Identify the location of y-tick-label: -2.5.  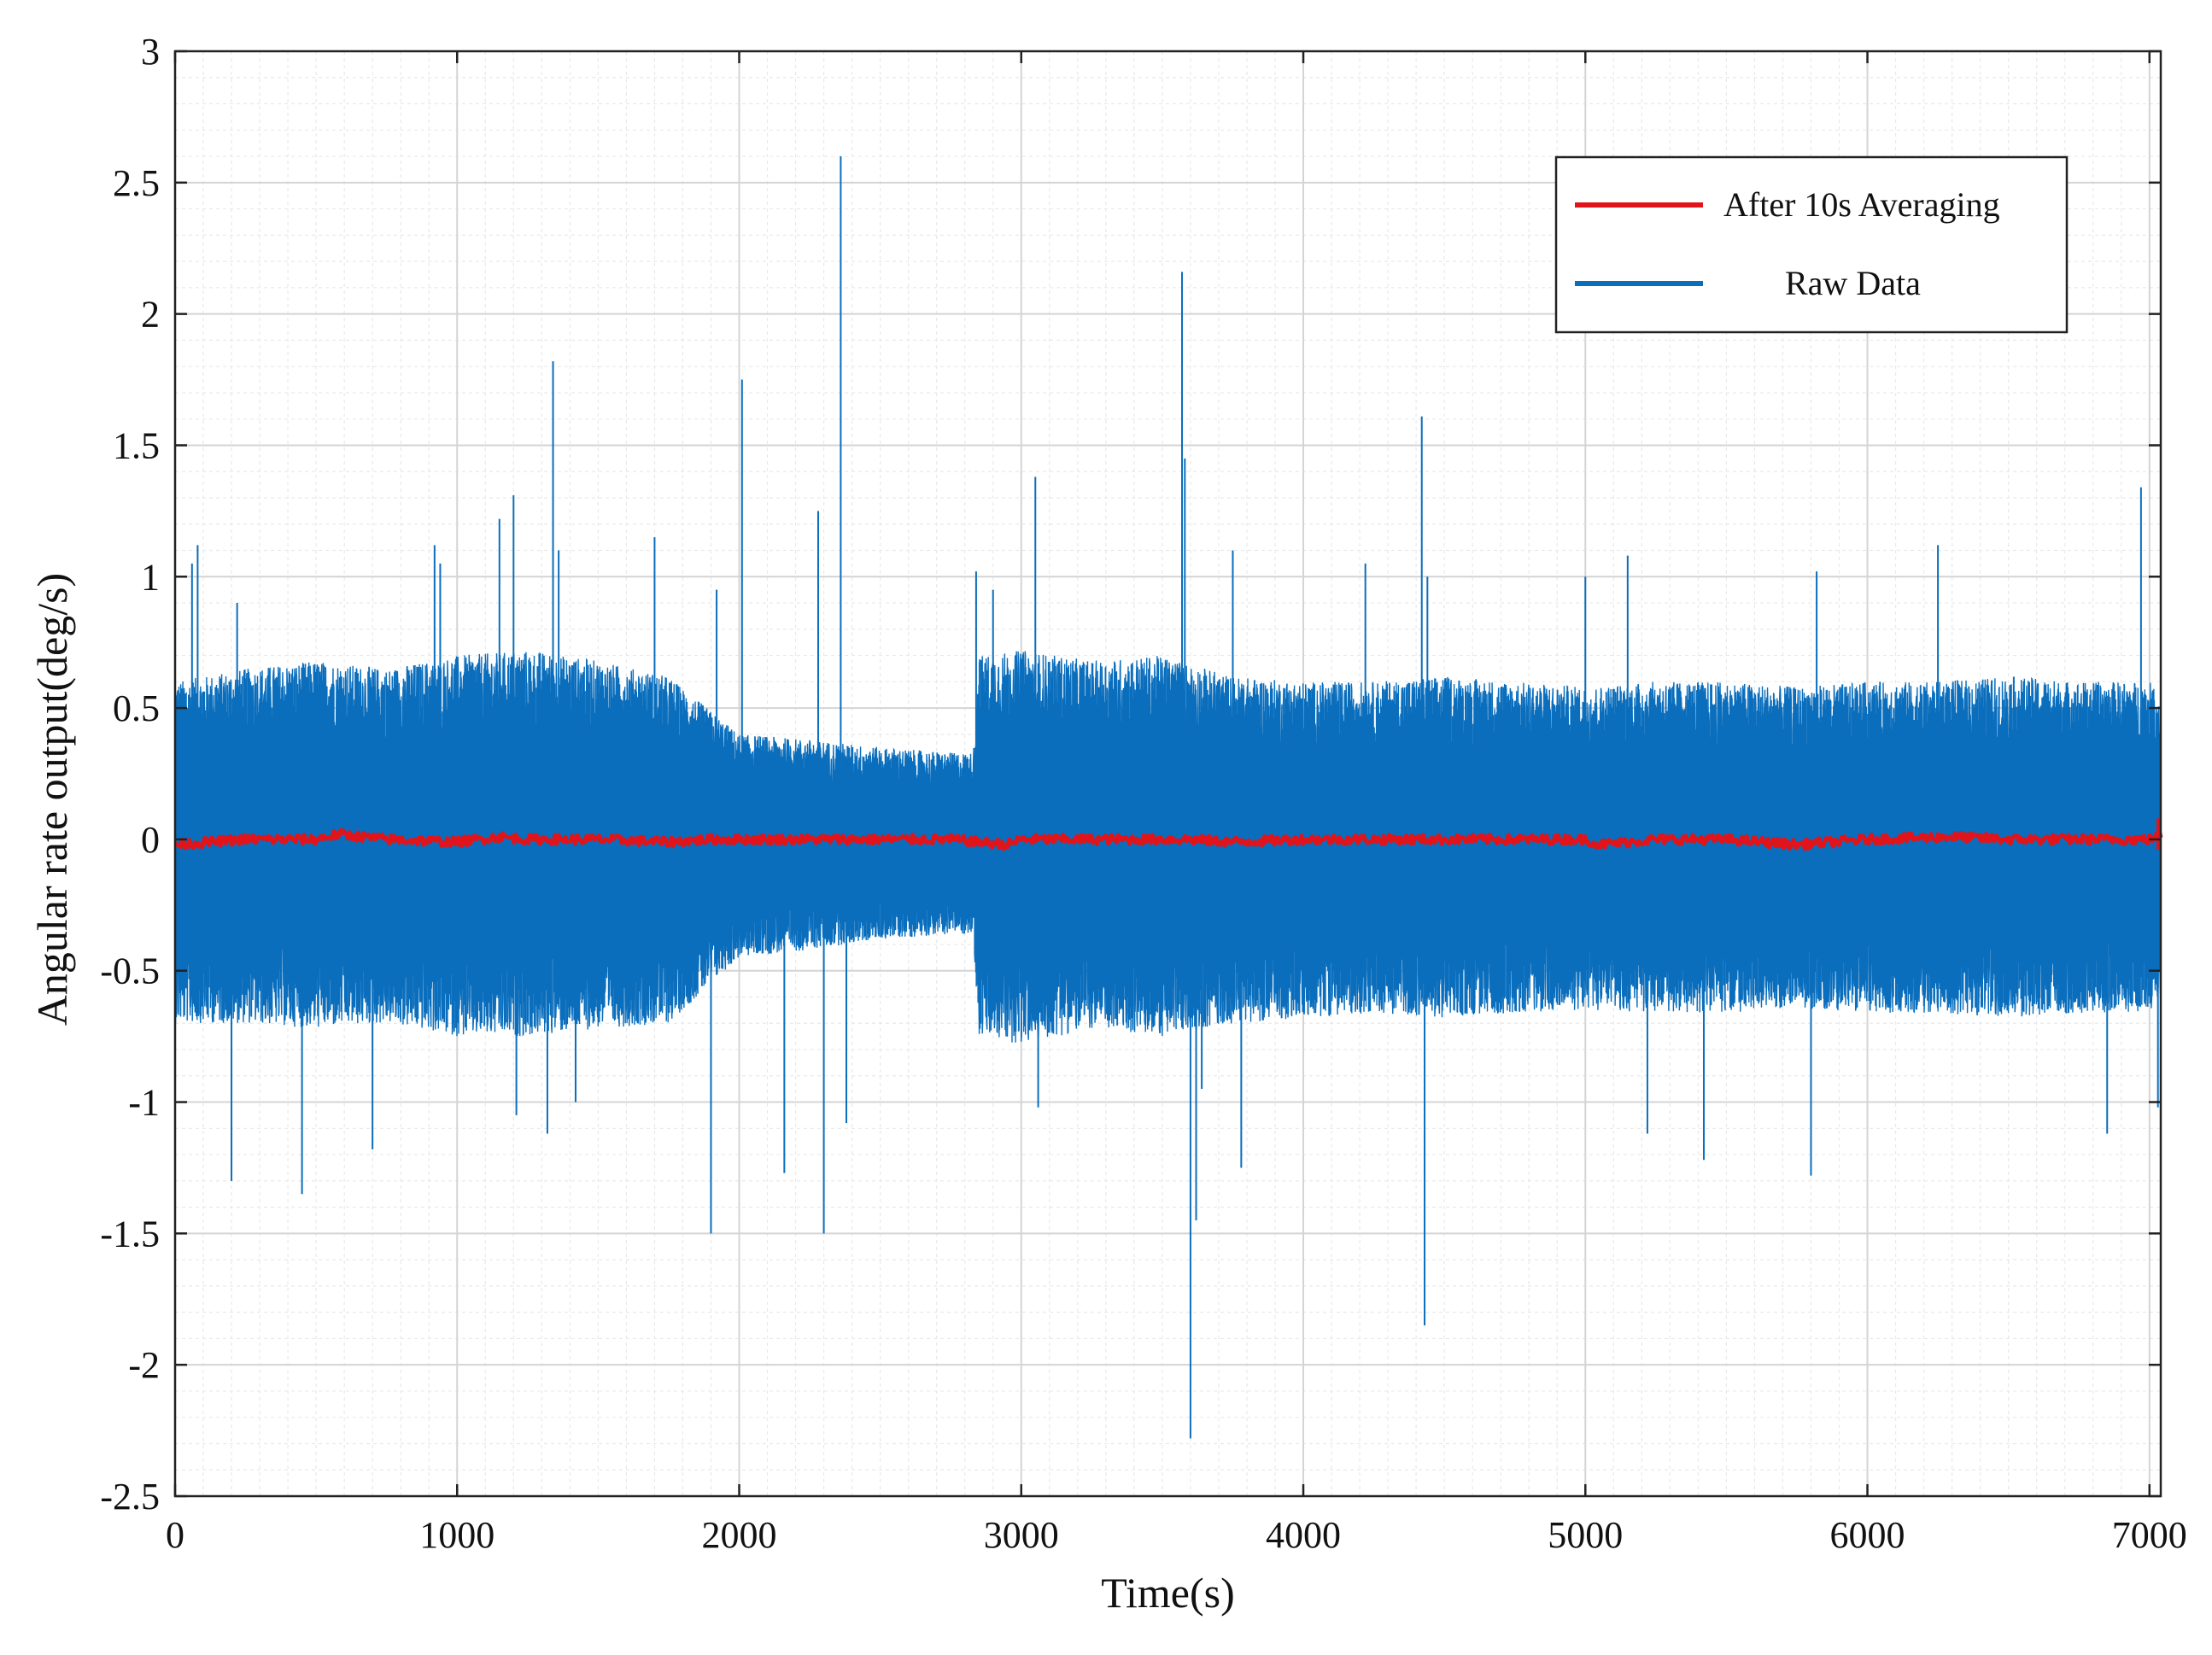
(130, 1497).